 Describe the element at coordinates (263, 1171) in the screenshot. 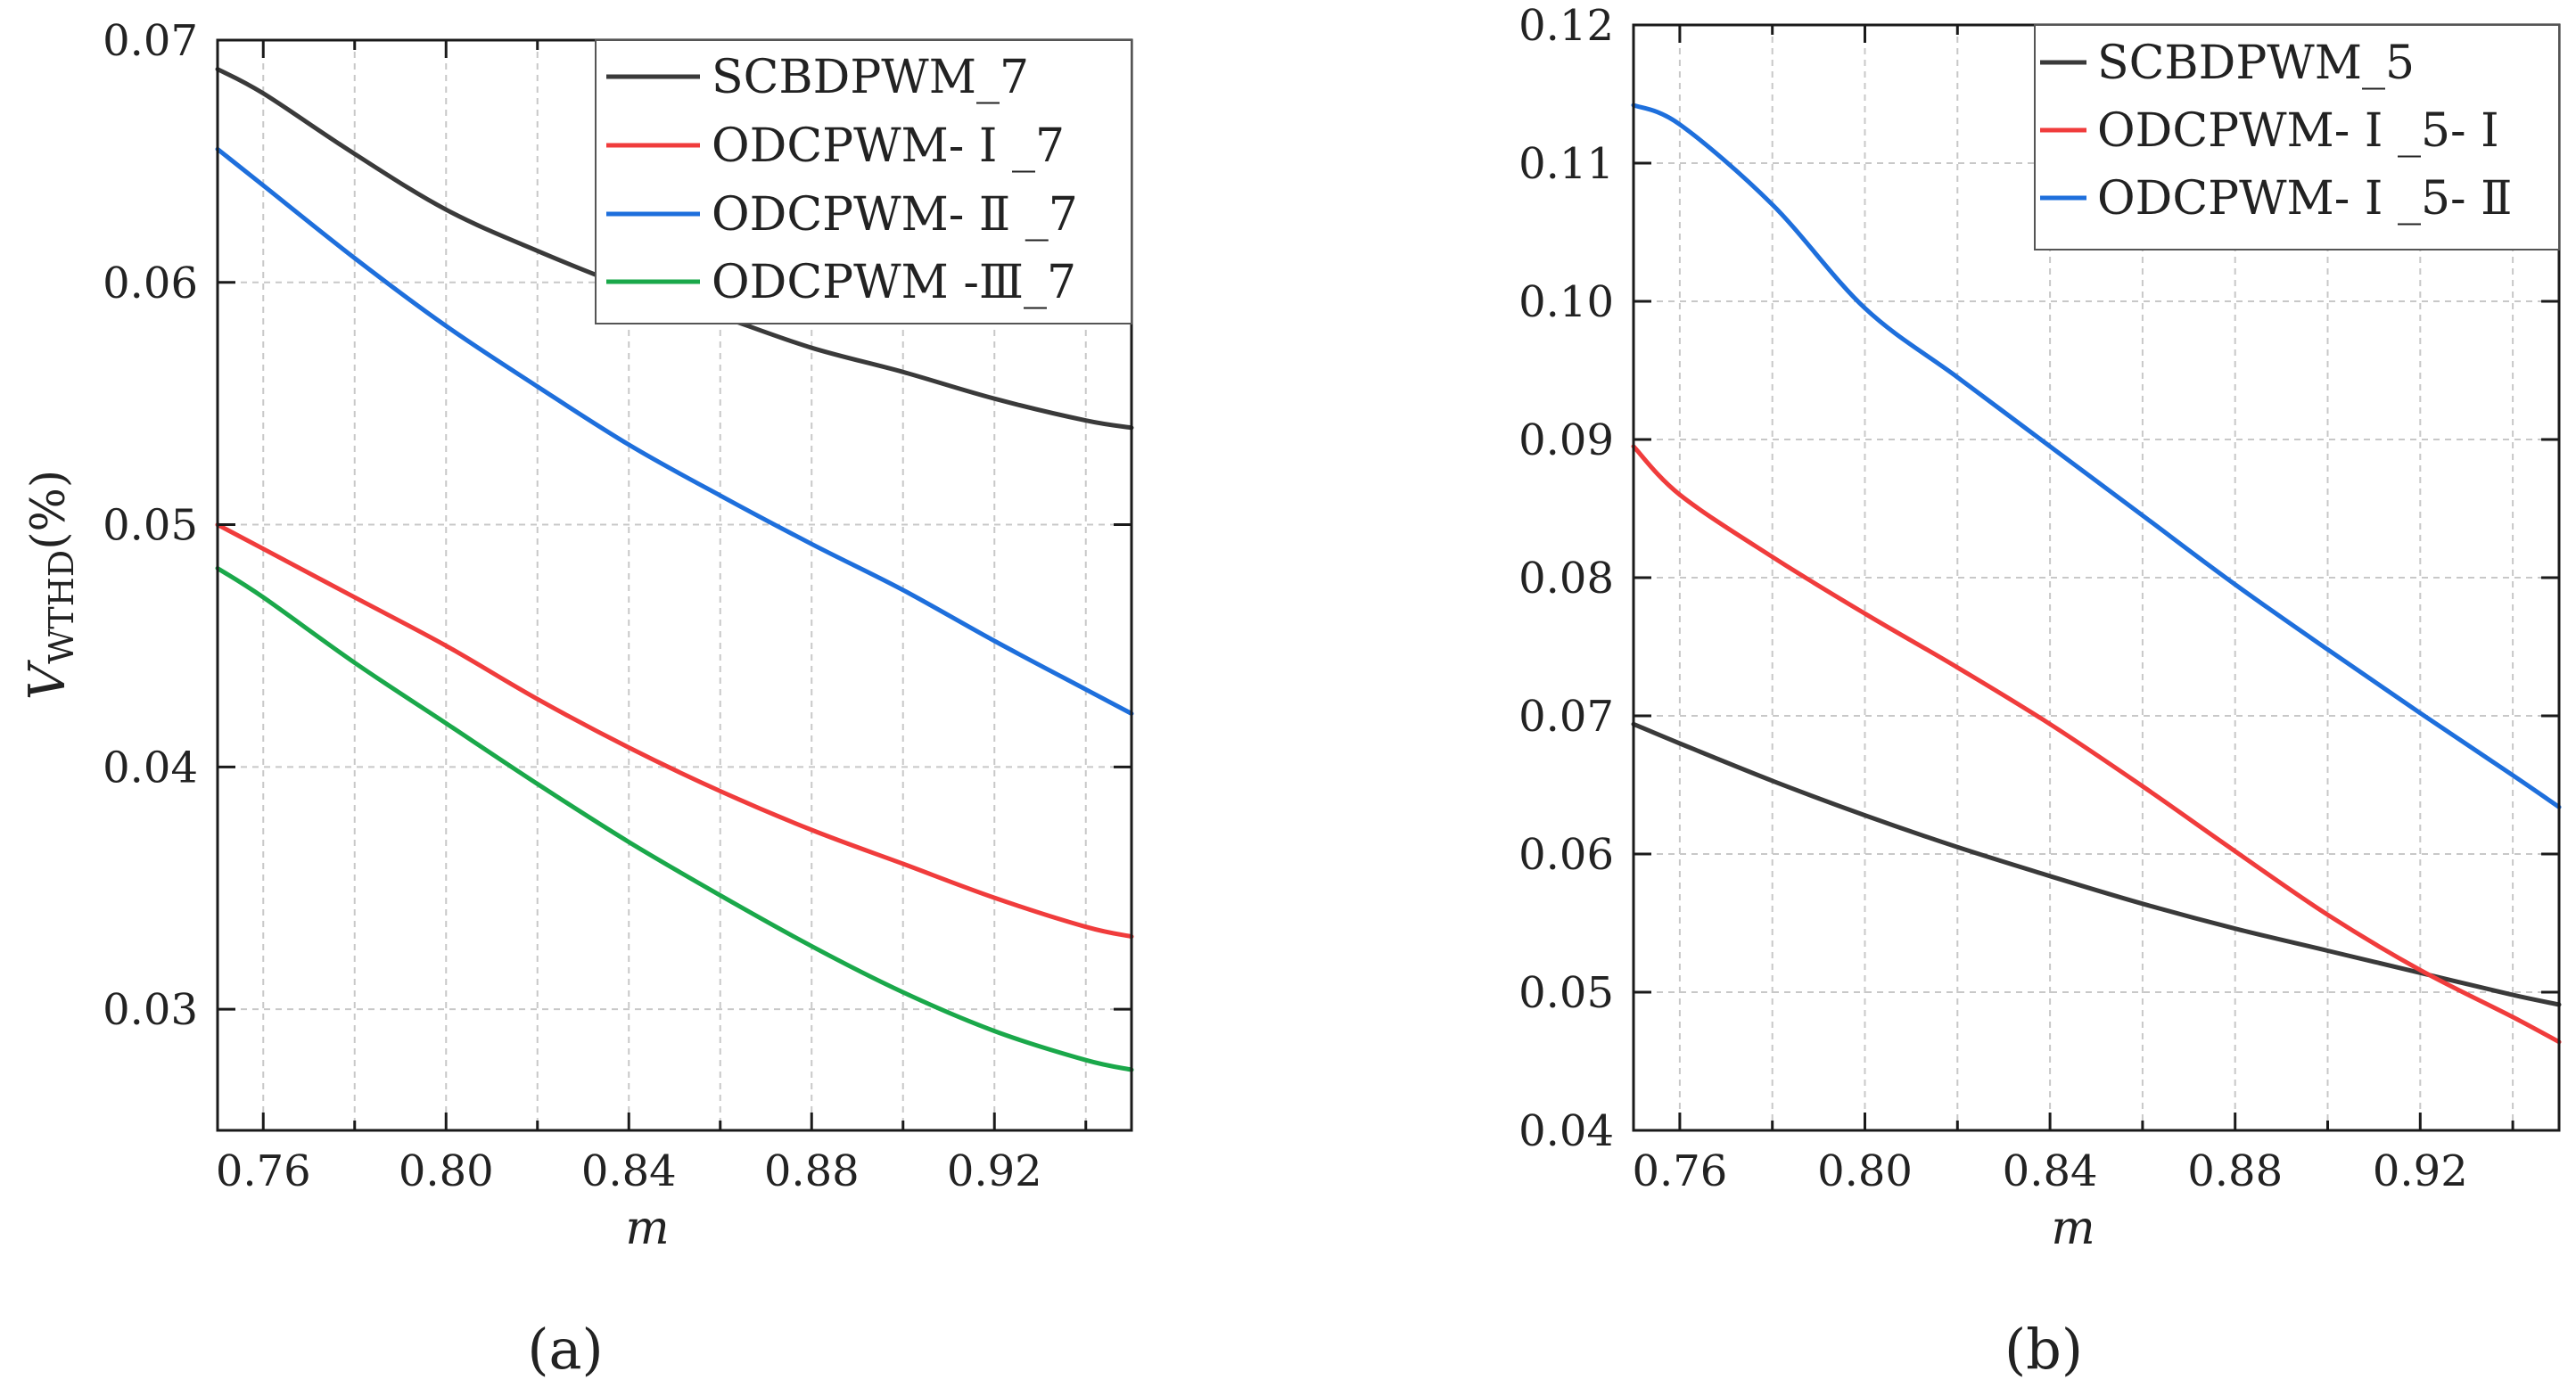

I see `panel-a-x-tick-label: 0.76` at that location.